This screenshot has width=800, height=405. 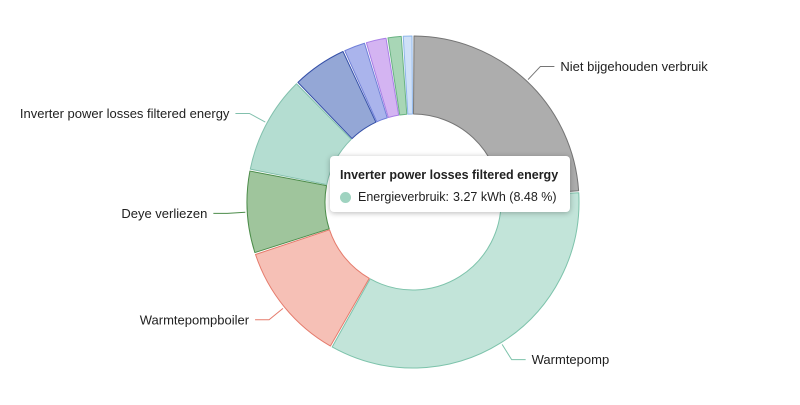 I want to click on slice-label-4: Inverter power losses filtered energy, so click(x=125, y=113).